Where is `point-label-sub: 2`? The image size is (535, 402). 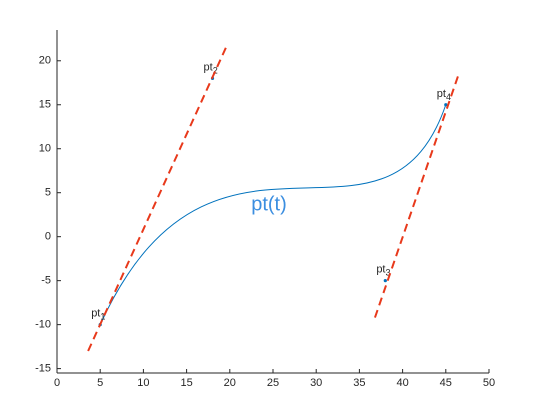 point-label-sub: 2 is located at coordinates (215, 71).